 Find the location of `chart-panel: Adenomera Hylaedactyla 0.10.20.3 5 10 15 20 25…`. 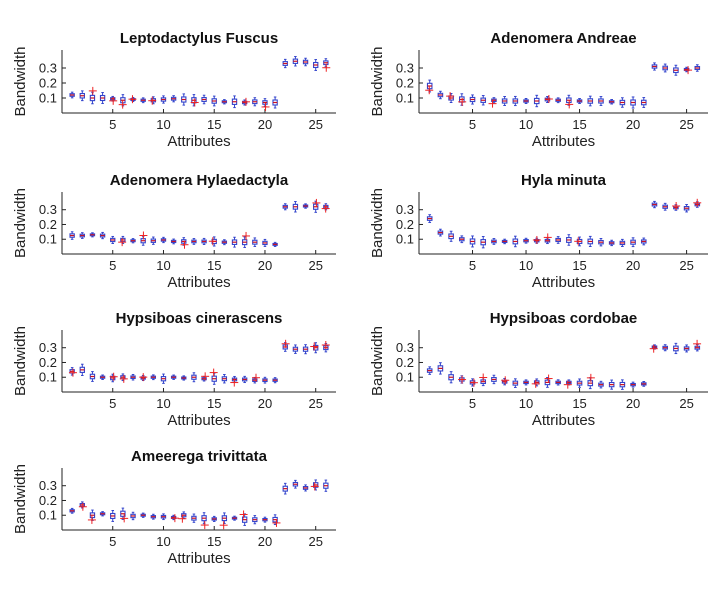

chart-panel: Adenomera Hylaedactyla 0.10.20.3 5 10 15 20 25… is located at coordinates (174, 231).